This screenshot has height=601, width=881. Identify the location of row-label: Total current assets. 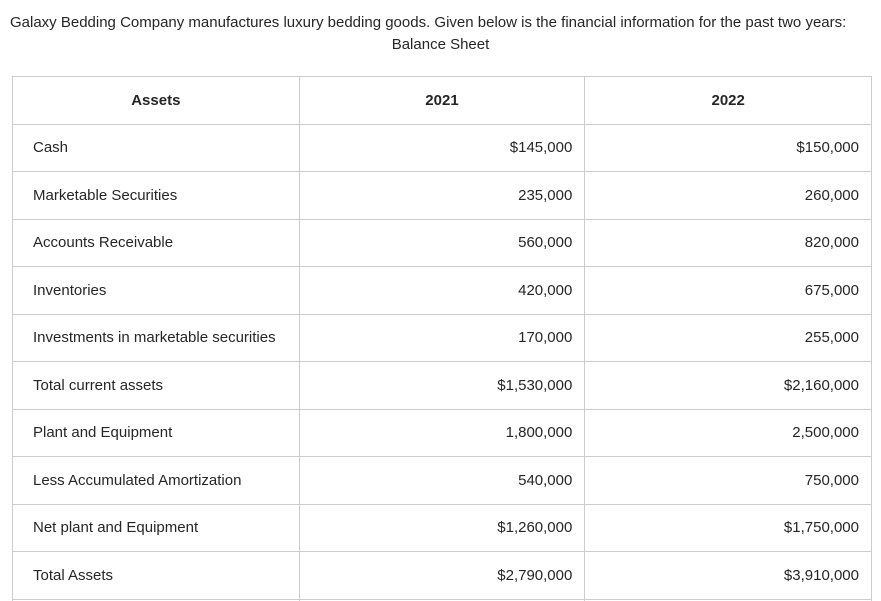
(156, 385).